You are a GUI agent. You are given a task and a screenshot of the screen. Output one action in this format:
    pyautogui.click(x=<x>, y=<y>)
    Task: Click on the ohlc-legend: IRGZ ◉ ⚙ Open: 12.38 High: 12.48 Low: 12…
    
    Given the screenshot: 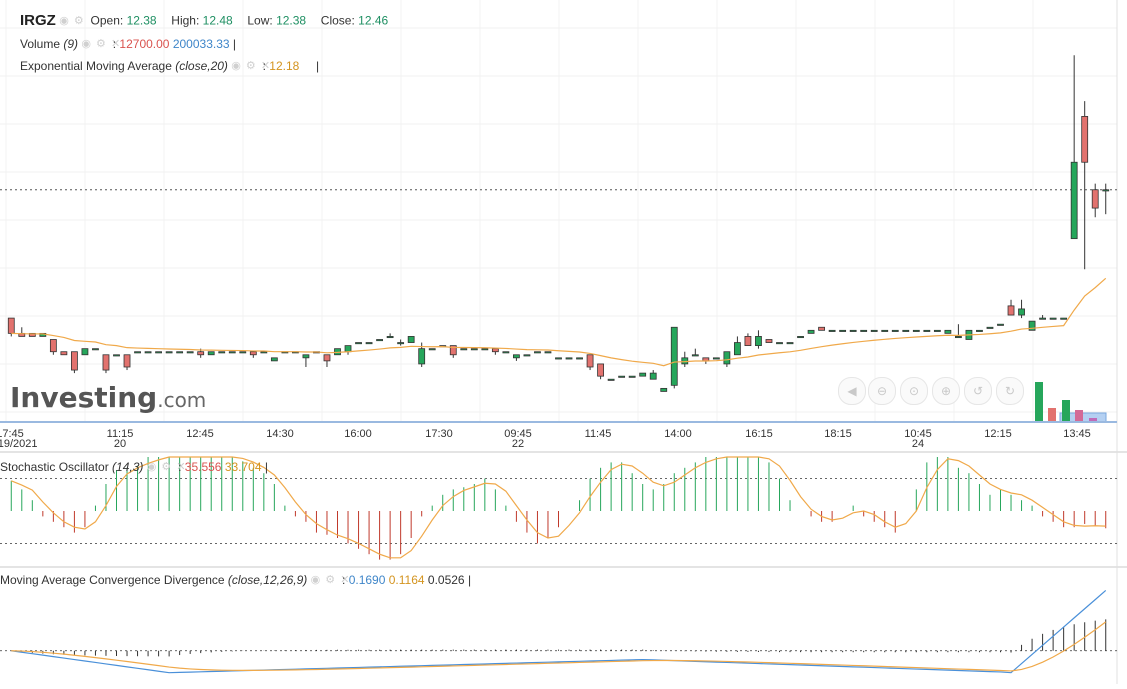 What is the action you would take?
    pyautogui.click(x=204, y=20)
    